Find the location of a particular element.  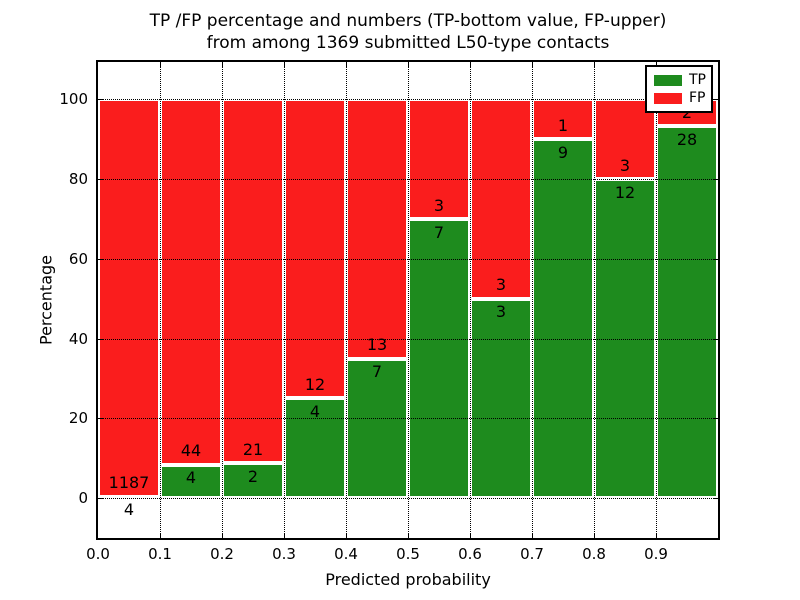

x-tick-label: 0.0 is located at coordinates (98, 554).